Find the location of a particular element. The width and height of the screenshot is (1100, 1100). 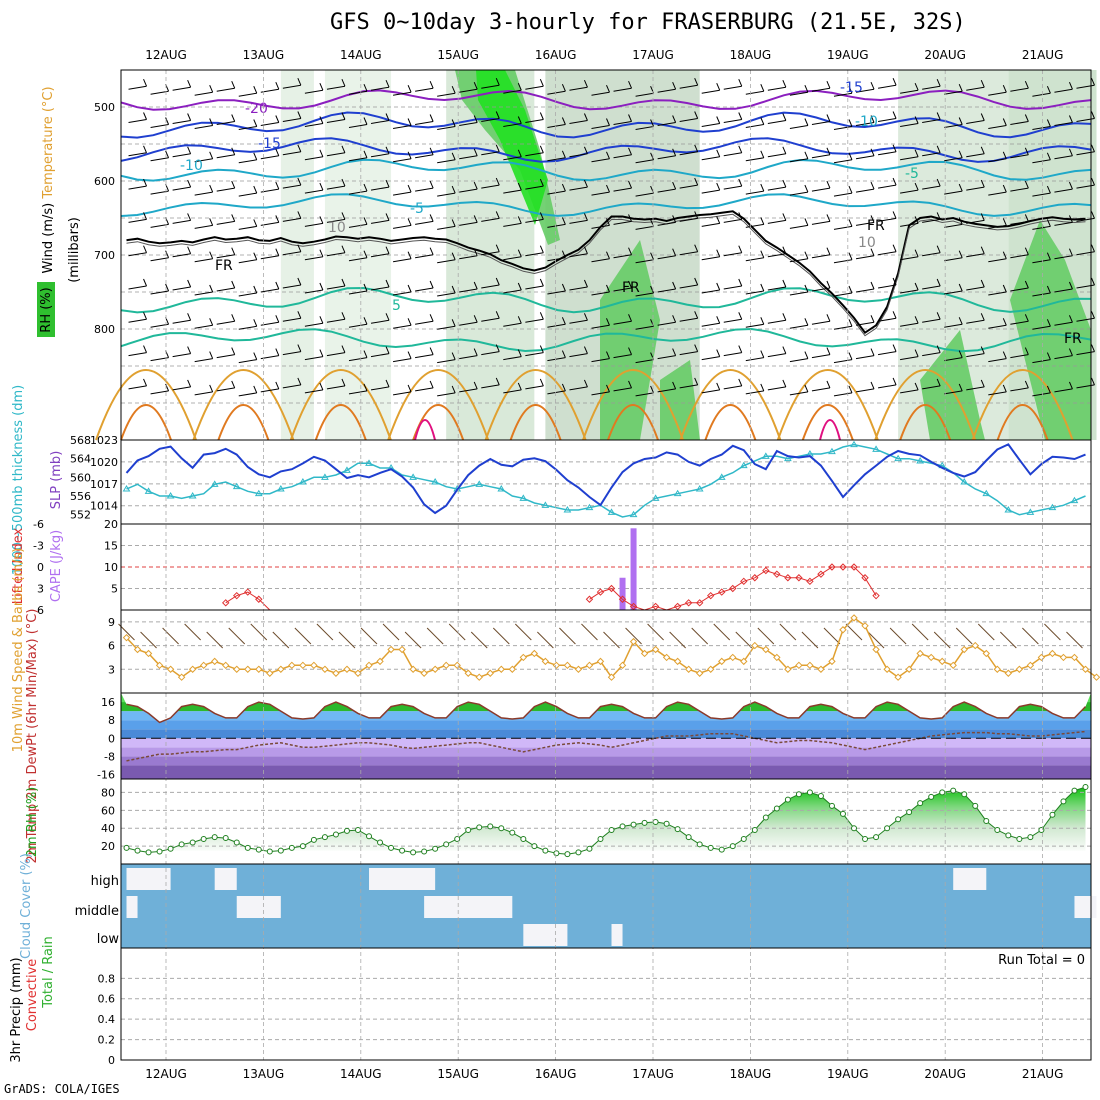

li-ylabel: Lifted Index is located at coordinates (18, 565).